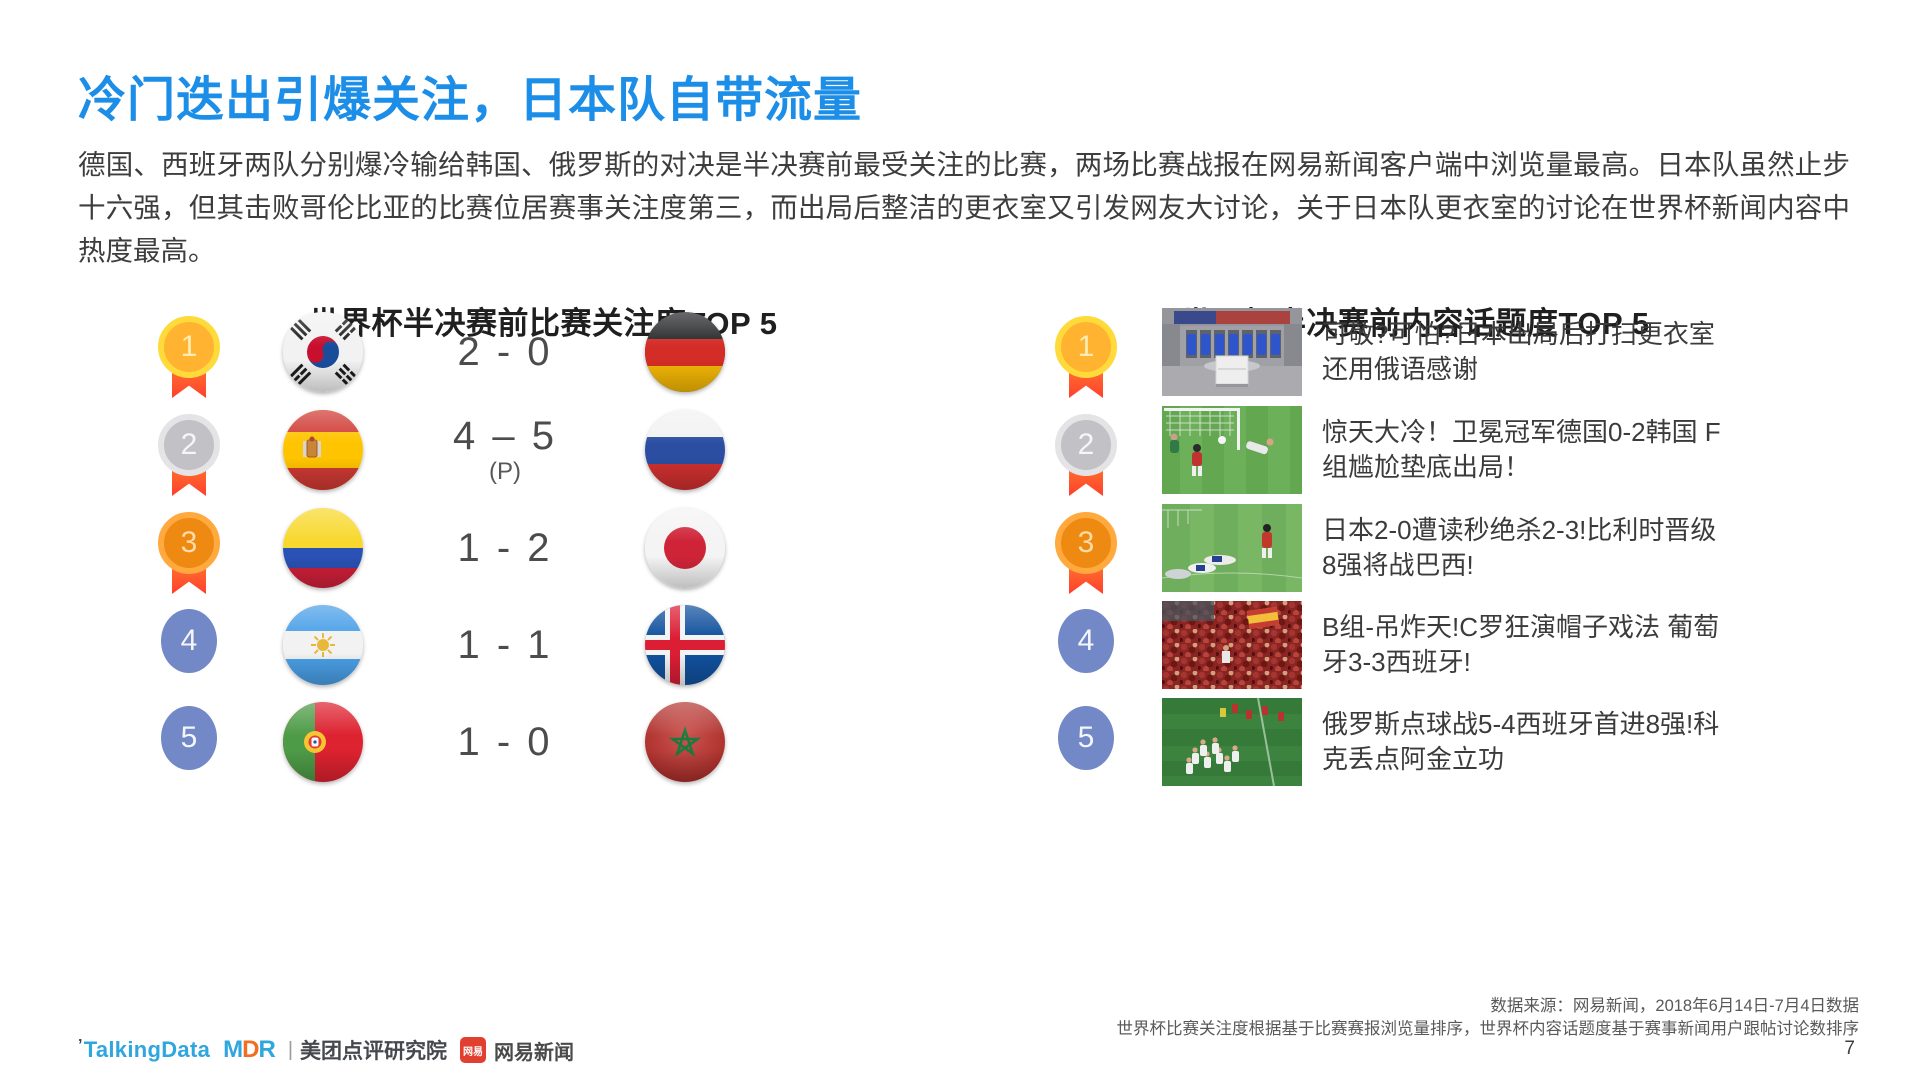  Describe the element at coordinates (685, 645) in the screenshot. I see `flag-iceland-icon` at that location.